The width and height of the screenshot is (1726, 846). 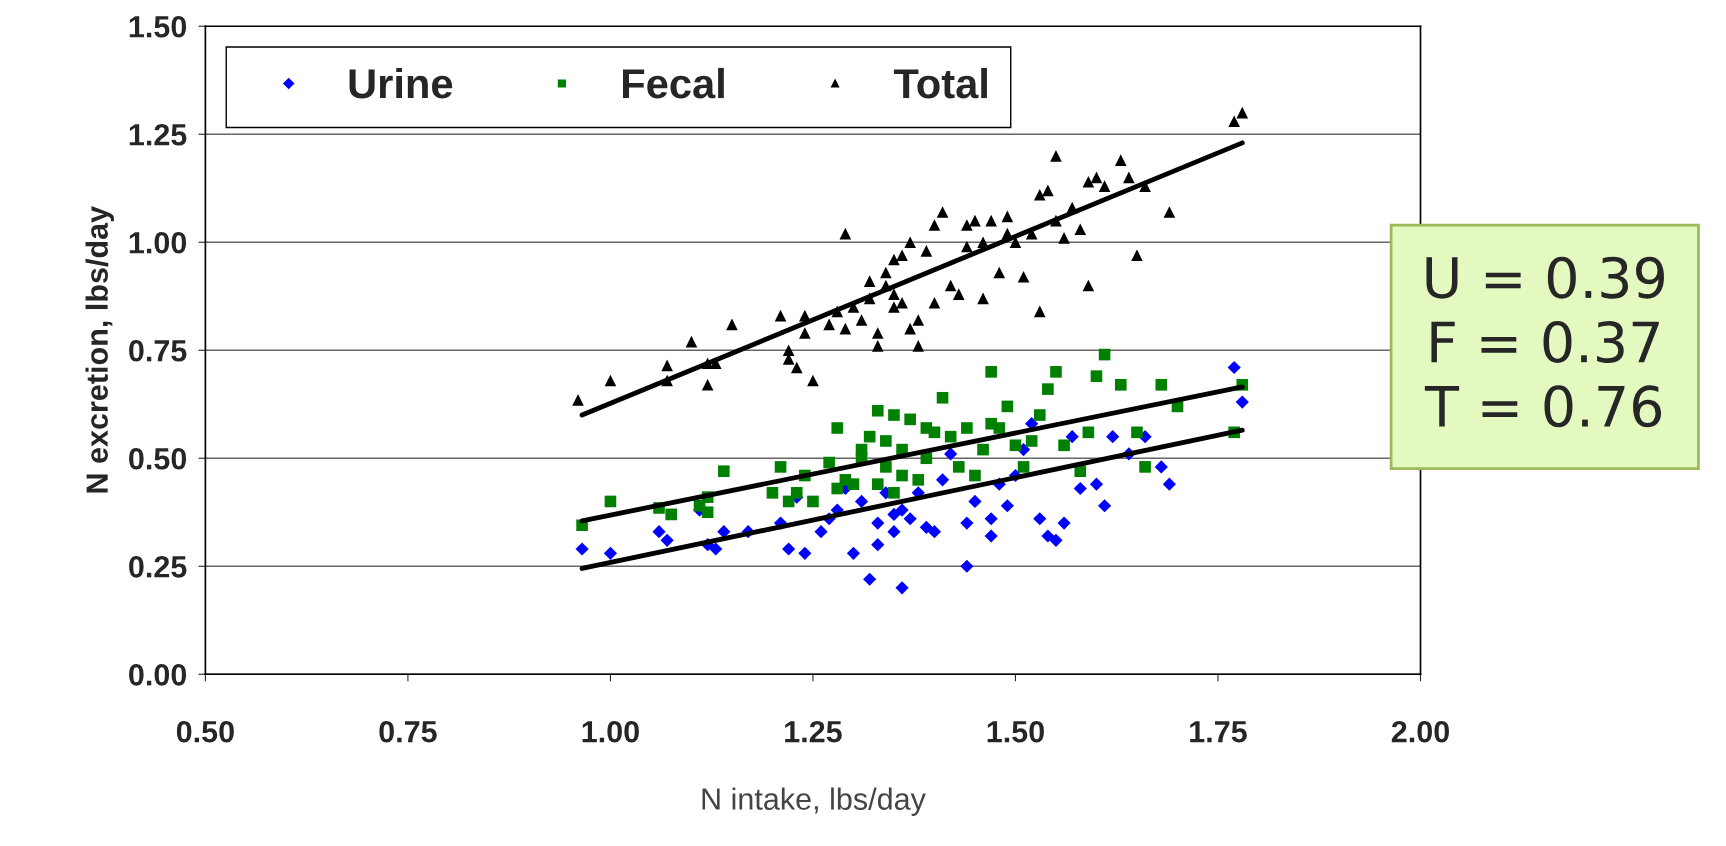 What do you see at coordinates (408, 731) in the screenshot?
I see `x-tick-label: 0.75` at bounding box center [408, 731].